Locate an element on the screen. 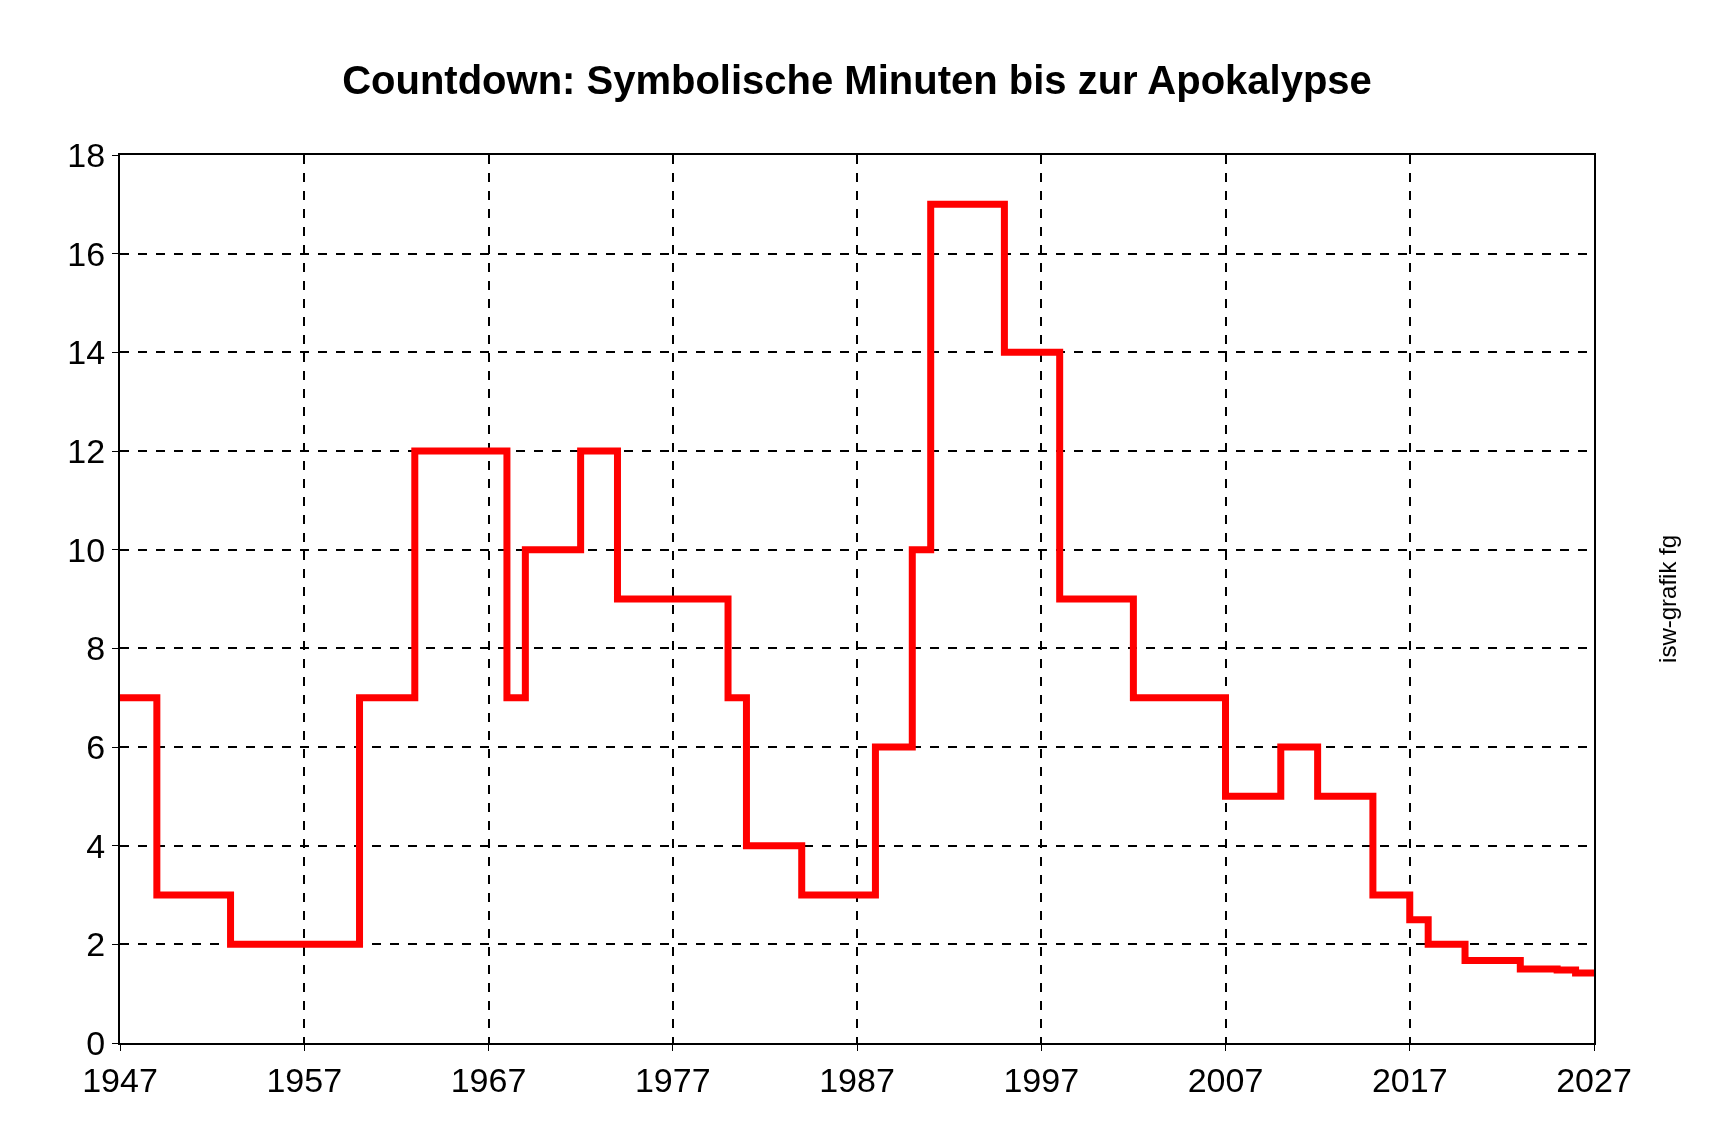 The image size is (1714, 1143). y-tick-label: 10 is located at coordinates (86, 549).